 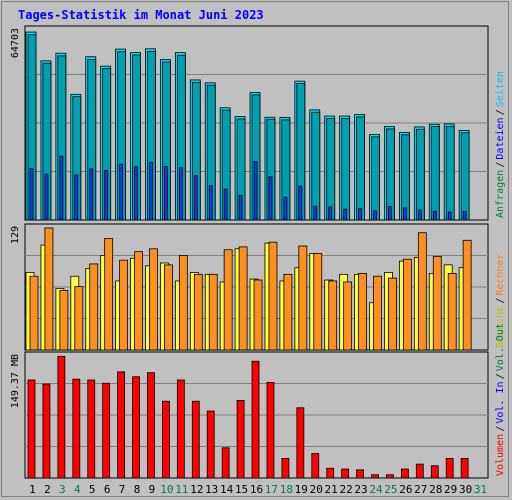 What do you see at coordinates (500, 274) in the screenshot?
I see `legend-label-rechner: Rechner` at bounding box center [500, 274].